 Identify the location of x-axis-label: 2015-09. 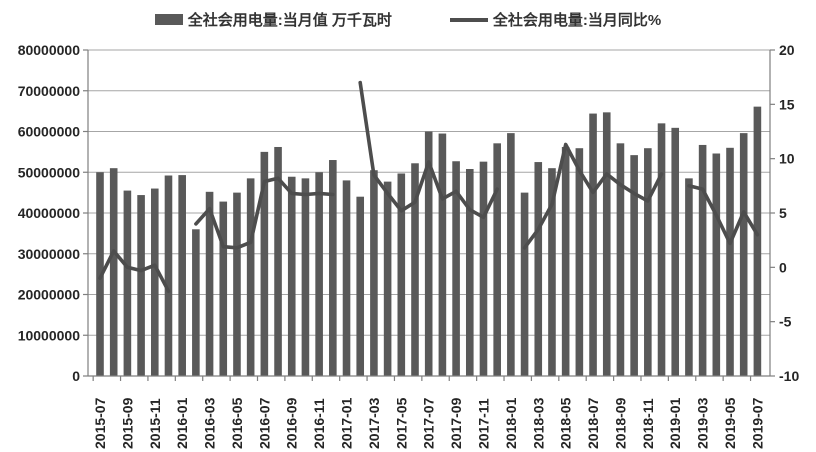
(127, 423).